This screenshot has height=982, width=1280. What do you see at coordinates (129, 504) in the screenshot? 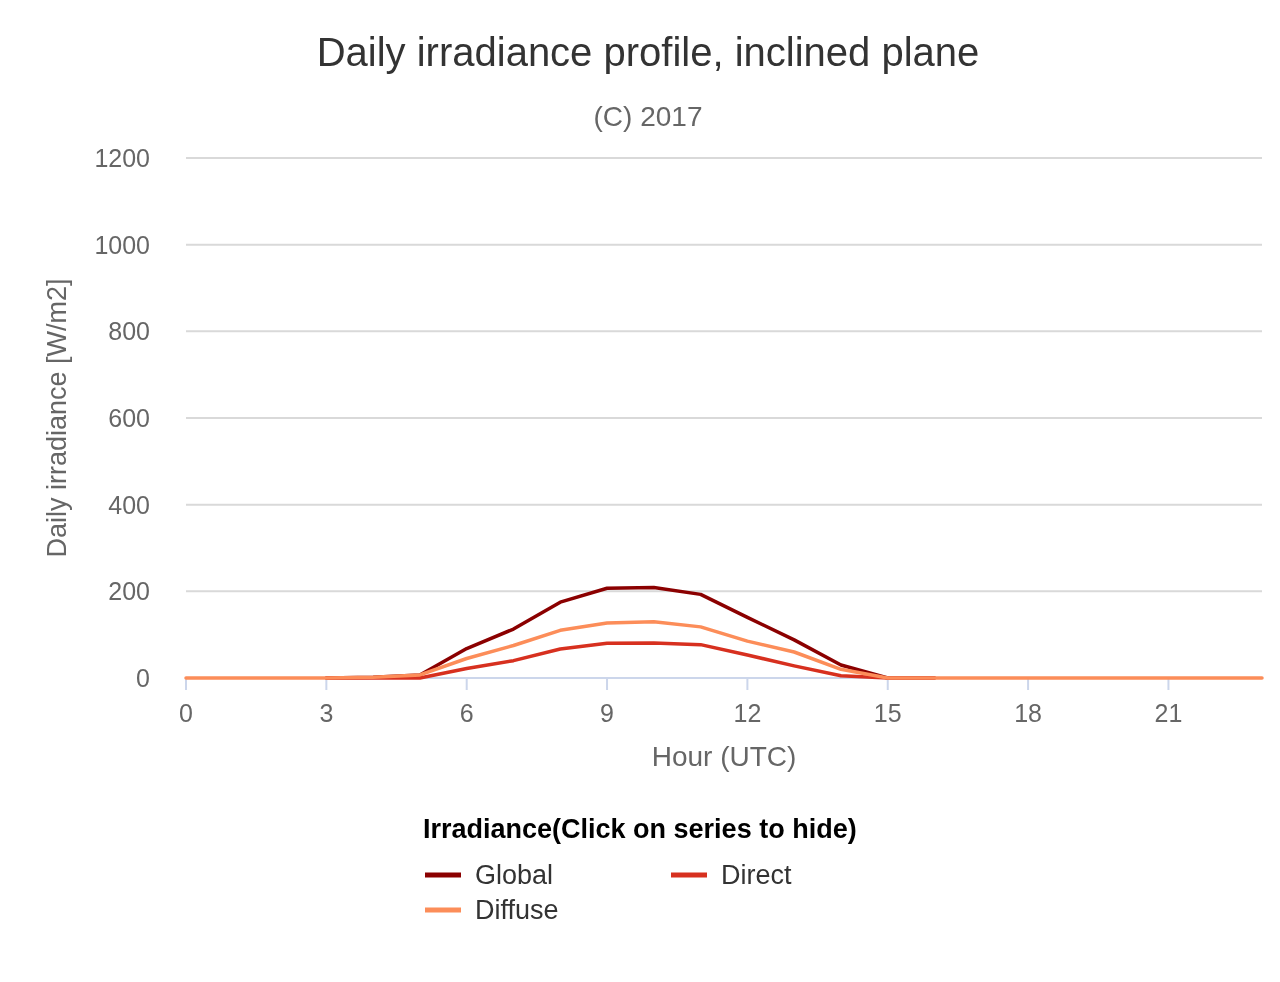
I see `y-tick-label: 400` at bounding box center [129, 504].